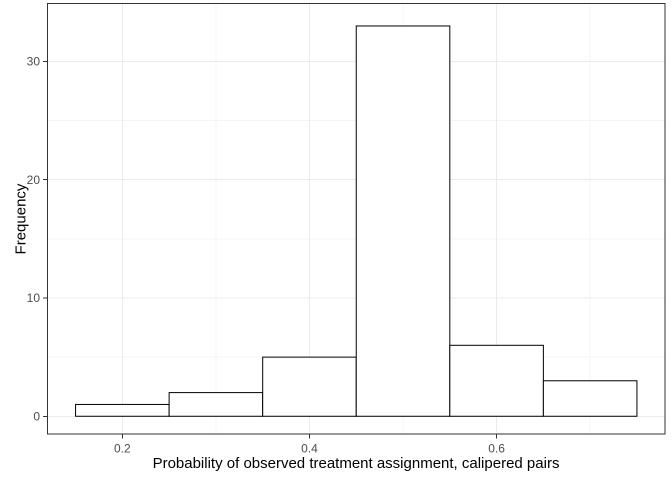 The height and width of the screenshot is (480, 672). I want to click on x-tick-label: 0.2, so click(122, 449).